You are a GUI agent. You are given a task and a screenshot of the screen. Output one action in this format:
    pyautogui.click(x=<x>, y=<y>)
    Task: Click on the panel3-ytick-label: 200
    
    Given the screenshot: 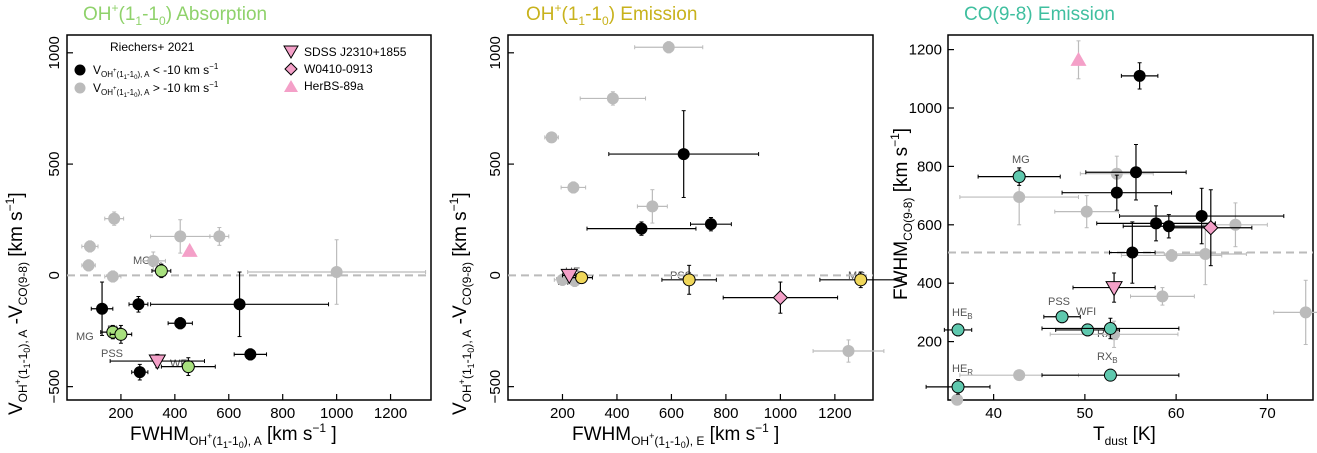 What is the action you would take?
    pyautogui.click(x=929, y=342)
    